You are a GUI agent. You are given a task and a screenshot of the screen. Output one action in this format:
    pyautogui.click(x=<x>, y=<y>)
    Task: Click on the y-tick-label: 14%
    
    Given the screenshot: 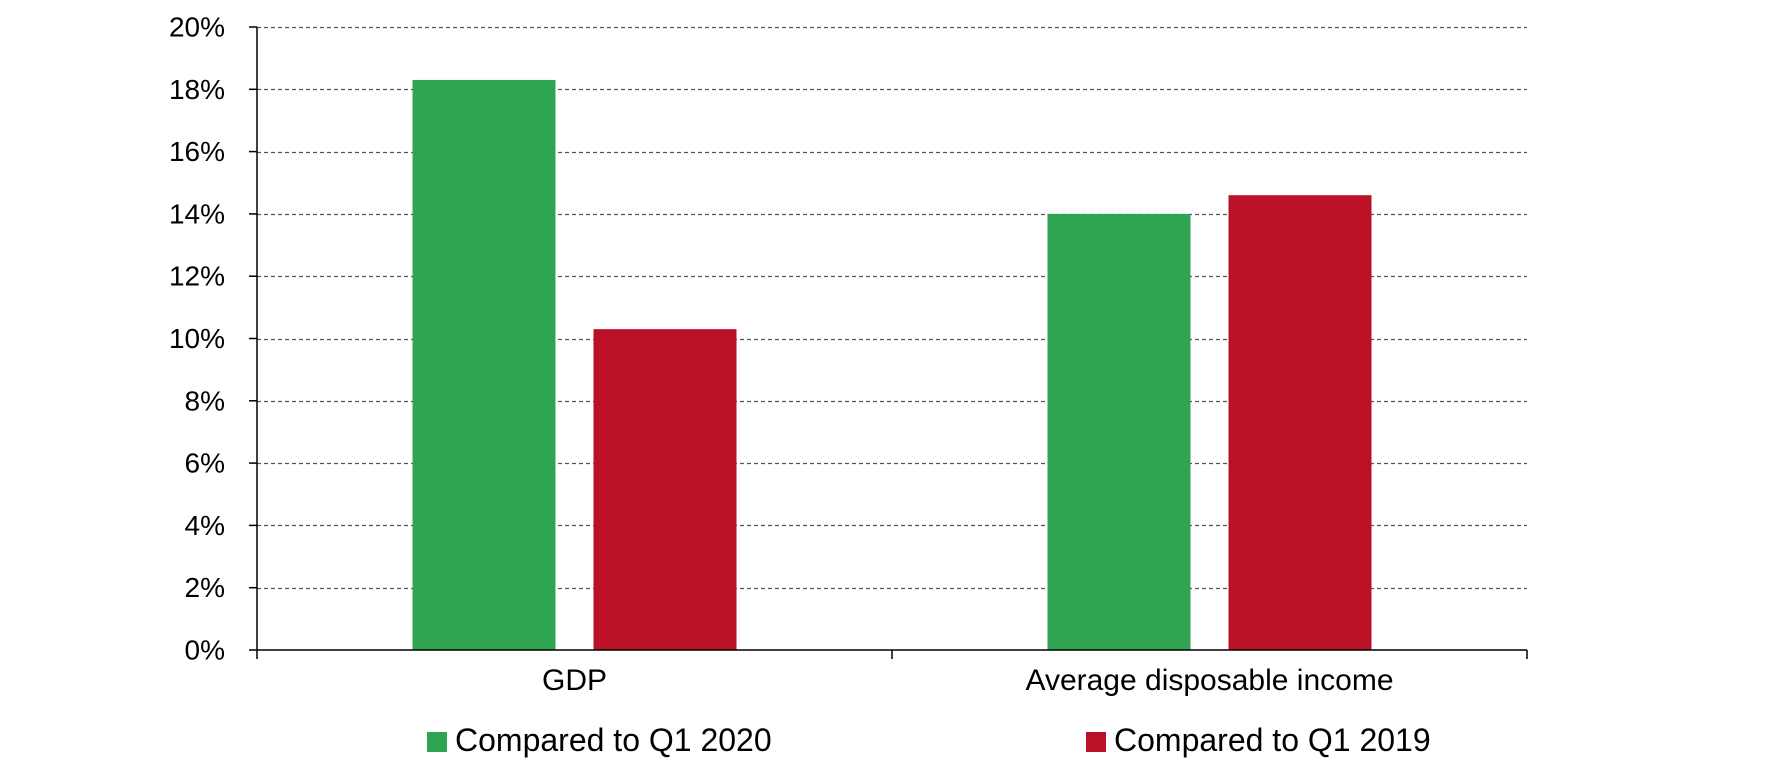 What is the action you would take?
    pyautogui.click(x=197, y=213)
    